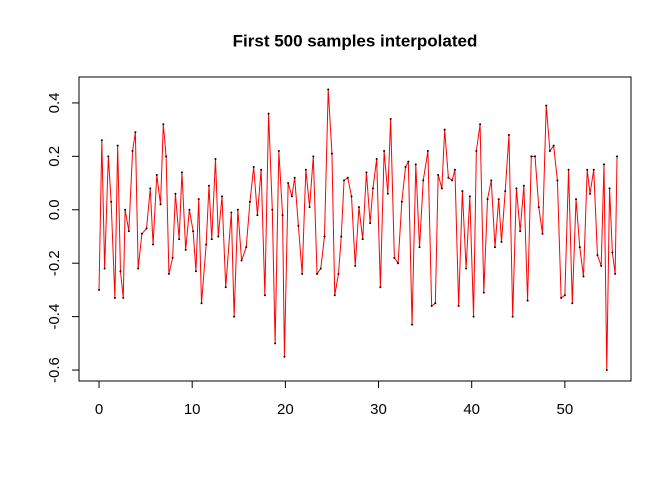 The height and width of the screenshot is (480, 672). I want to click on y-tick-label: -0.6, so click(54, 370).